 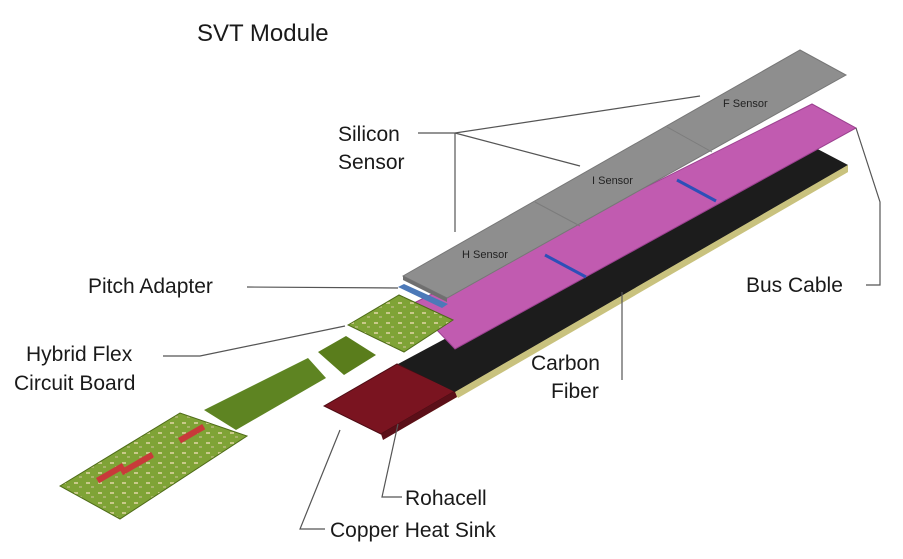 What do you see at coordinates (79, 354) in the screenshot?
I see `label-hybrid: Hybrid Flex` at bounding box center [79, 354].